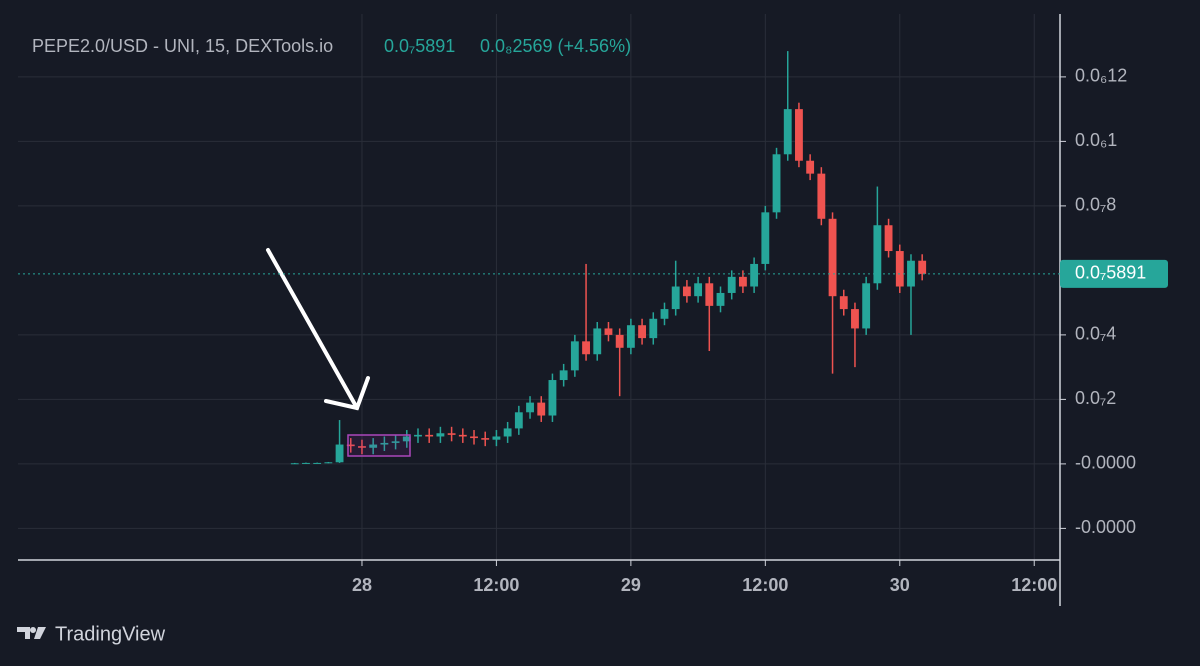 Image resolution: width=1200 pixels, height=666 pixels. What do you see at coordinates (1095, 334) in the screenshot?
I see `y-tick-label: 0.0₇4` at bounding box center [1095, 334].